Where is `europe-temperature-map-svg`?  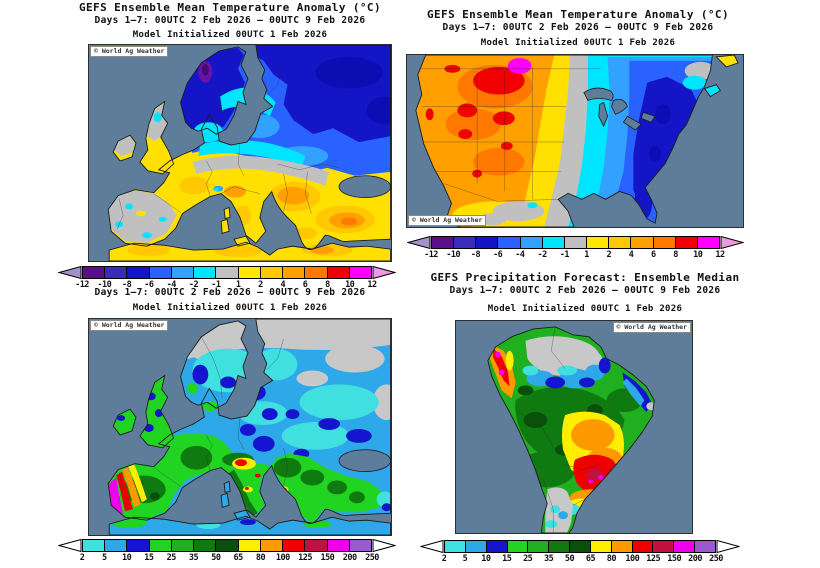 europe-temperature-map-svg is located at coordinates (249, 153).